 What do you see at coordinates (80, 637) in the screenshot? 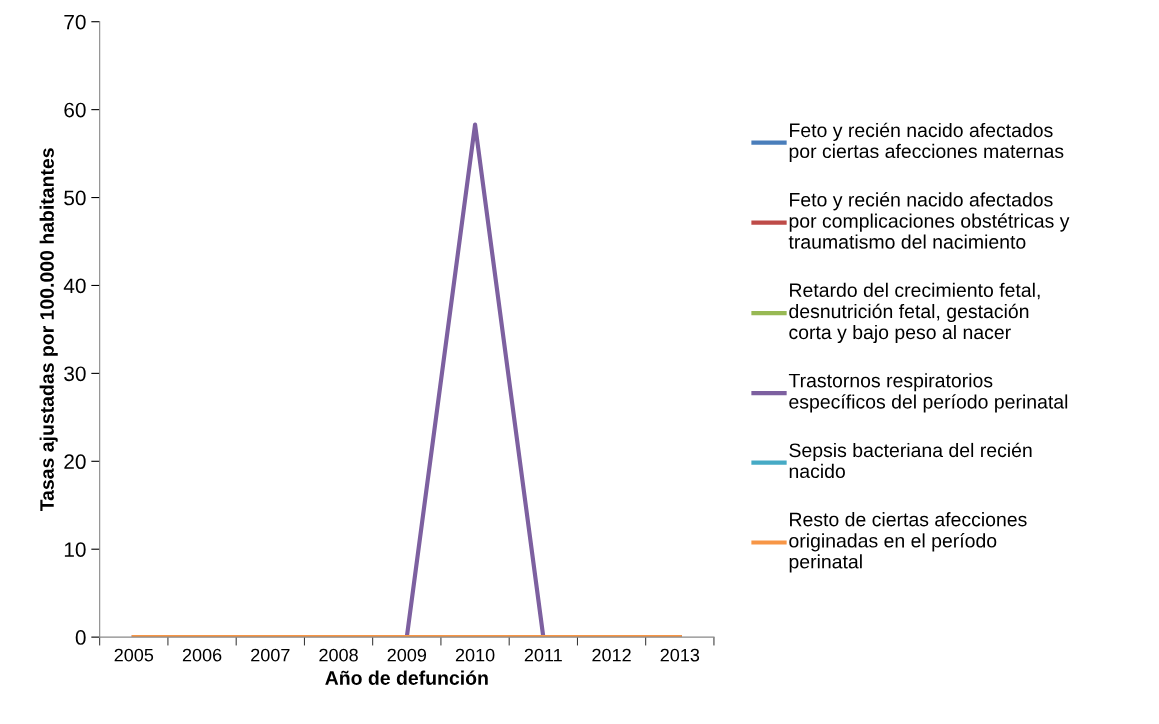
I see `y-tick-label: 0` at bounding box center [80, 637].